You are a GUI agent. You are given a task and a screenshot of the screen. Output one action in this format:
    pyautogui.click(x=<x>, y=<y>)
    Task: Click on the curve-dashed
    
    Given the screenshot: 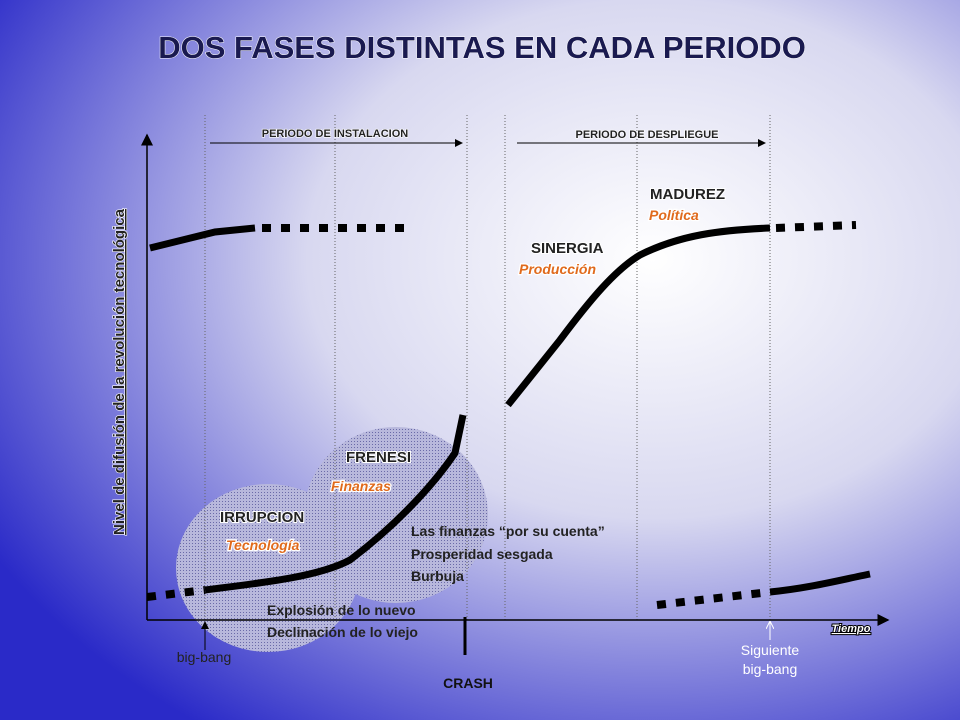 What is the action you would take?
    pyautogui.click(x=816, y=226)
    